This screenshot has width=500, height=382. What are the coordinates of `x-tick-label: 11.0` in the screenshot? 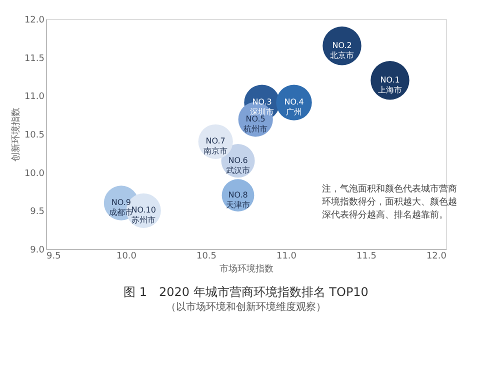 It's located at (286, 257).